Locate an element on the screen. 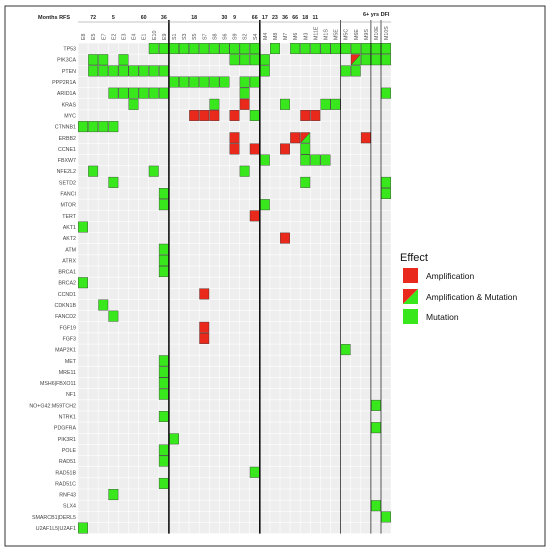 This screenshot has height=557, width=550. cell-mutation-ppp2r1a-s6 is located at coordinates (224, 82).